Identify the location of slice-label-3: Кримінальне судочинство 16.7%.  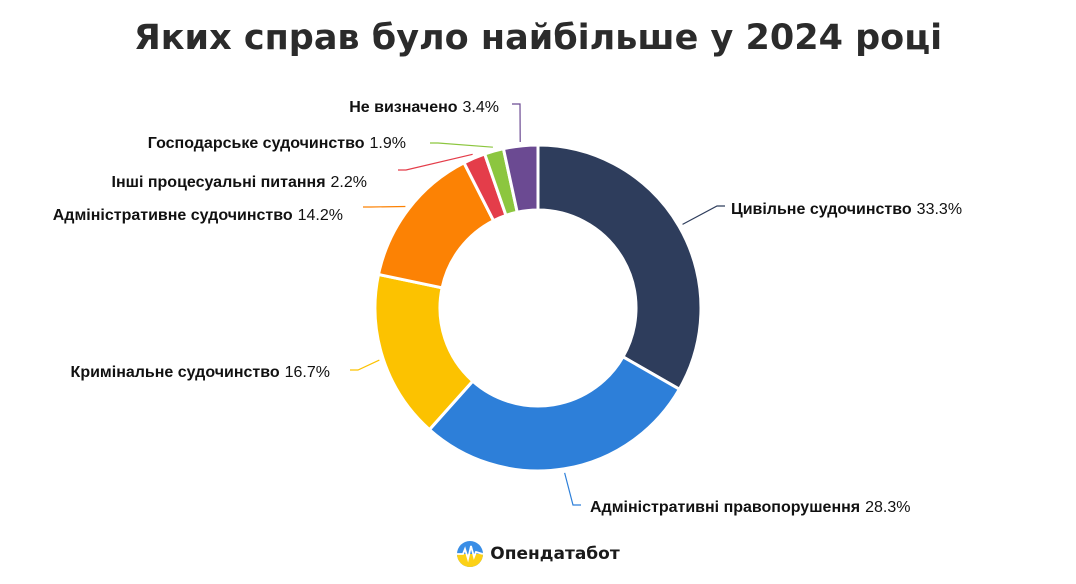
(200, 372).